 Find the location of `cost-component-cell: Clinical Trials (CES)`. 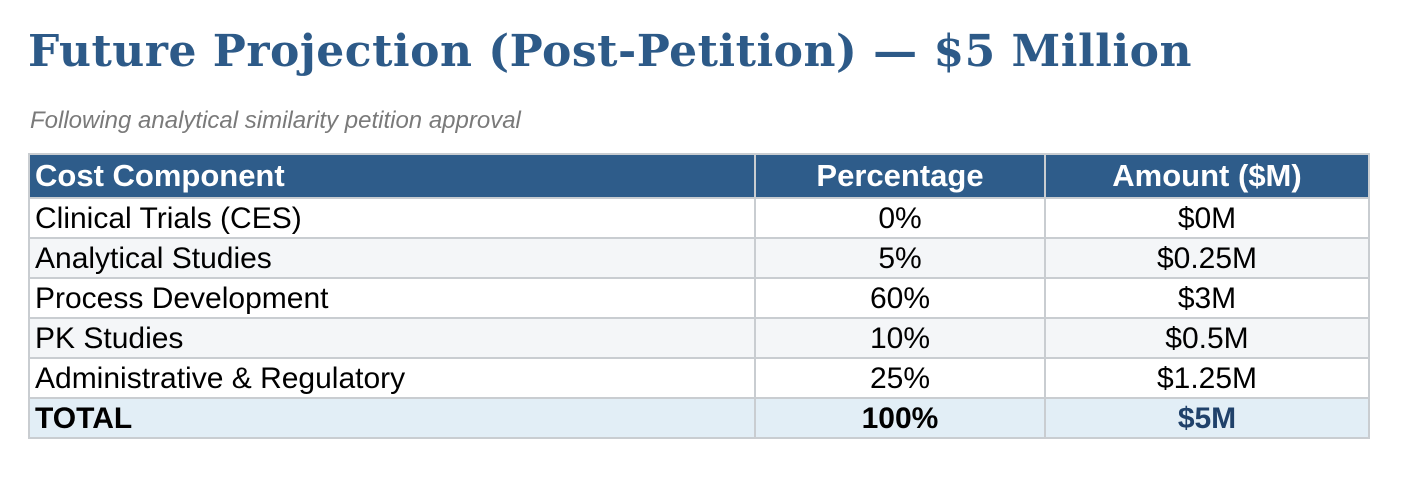

cost-component-cell: Clinical Trials (CES) is located at coordinates (392, 218).